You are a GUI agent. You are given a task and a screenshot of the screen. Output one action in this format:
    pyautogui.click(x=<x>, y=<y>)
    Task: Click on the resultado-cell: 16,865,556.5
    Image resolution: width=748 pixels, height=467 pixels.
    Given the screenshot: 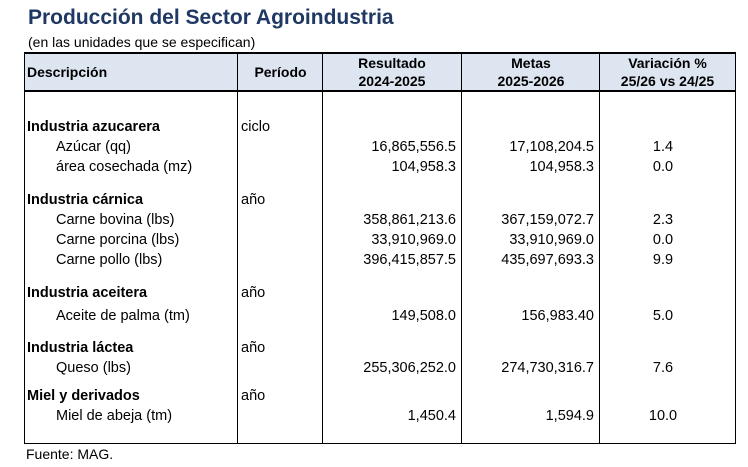 What is the action you would take?
    pyautogui.click(x=413, y=147)
    